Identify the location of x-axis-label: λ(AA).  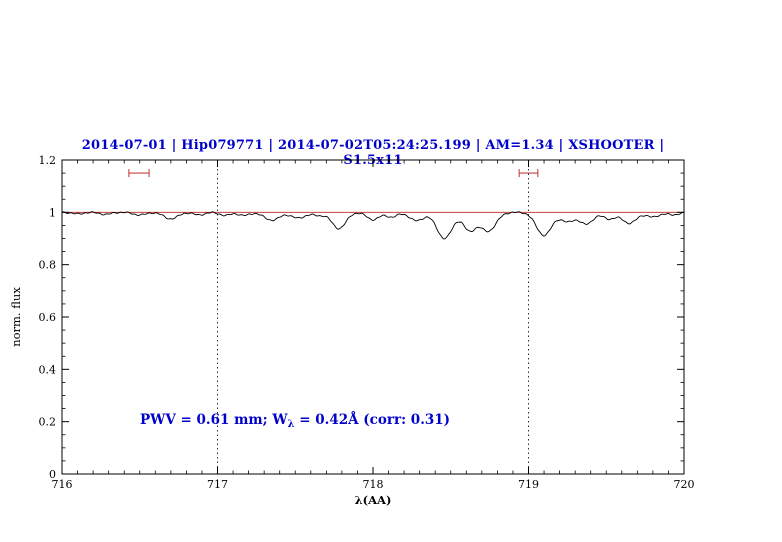
(373, 500).